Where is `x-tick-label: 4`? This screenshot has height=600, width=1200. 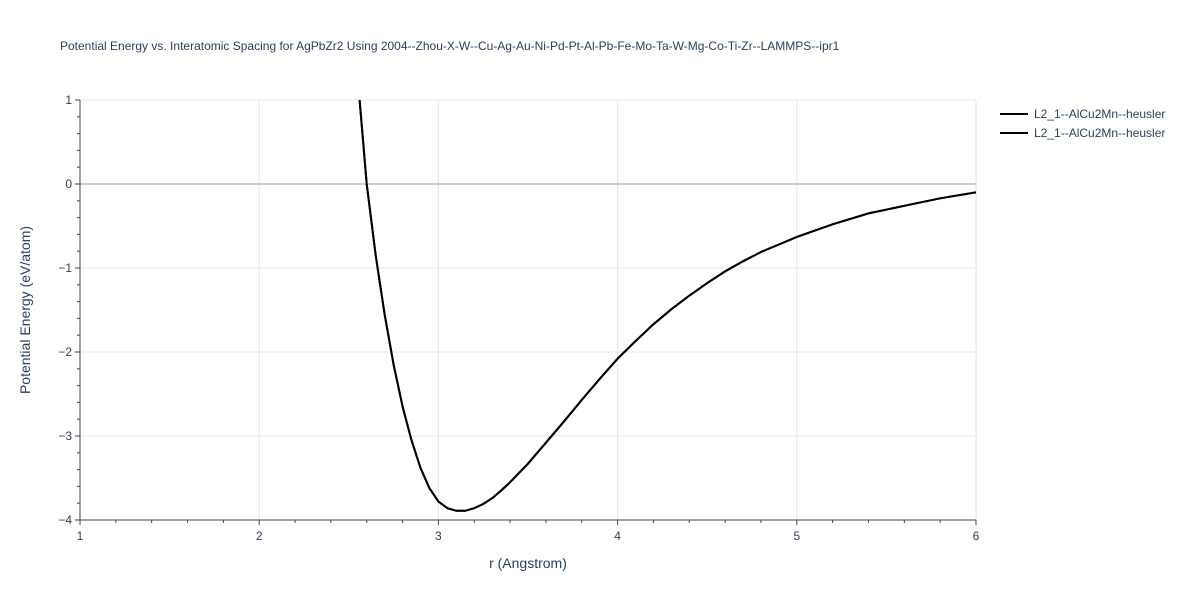
x-tick-label: 4 is located at coordinates (617, 536).